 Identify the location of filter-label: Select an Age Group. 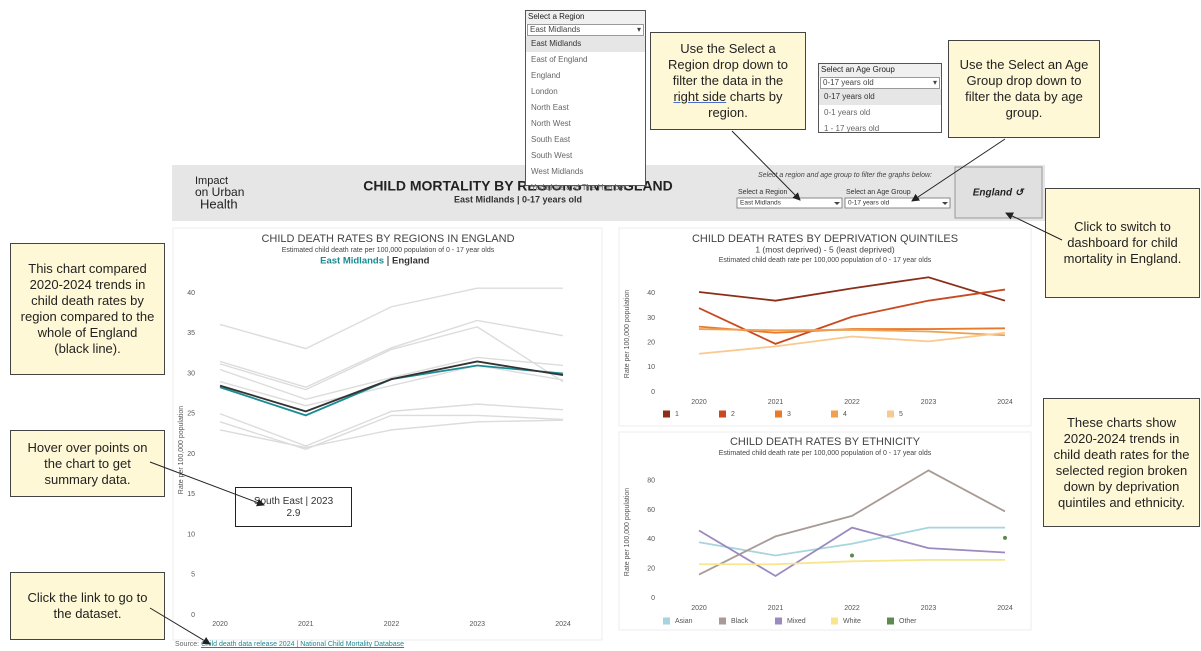
(878, 192).